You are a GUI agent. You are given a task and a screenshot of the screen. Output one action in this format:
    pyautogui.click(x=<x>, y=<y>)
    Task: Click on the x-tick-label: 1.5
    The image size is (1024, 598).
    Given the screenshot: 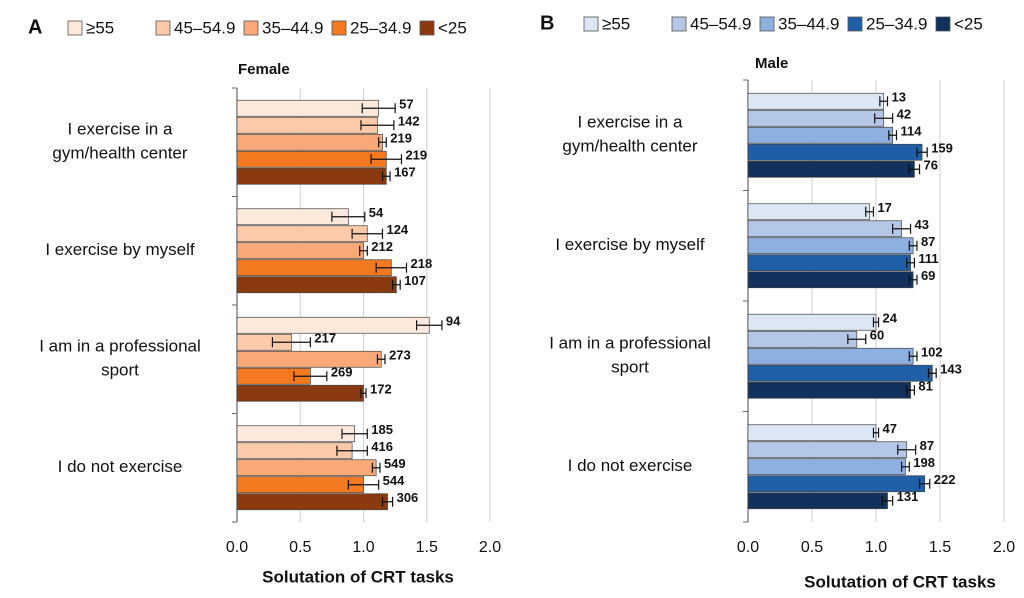 What is the action you would take?
    pyautogui.click(x=940, y=547)
    